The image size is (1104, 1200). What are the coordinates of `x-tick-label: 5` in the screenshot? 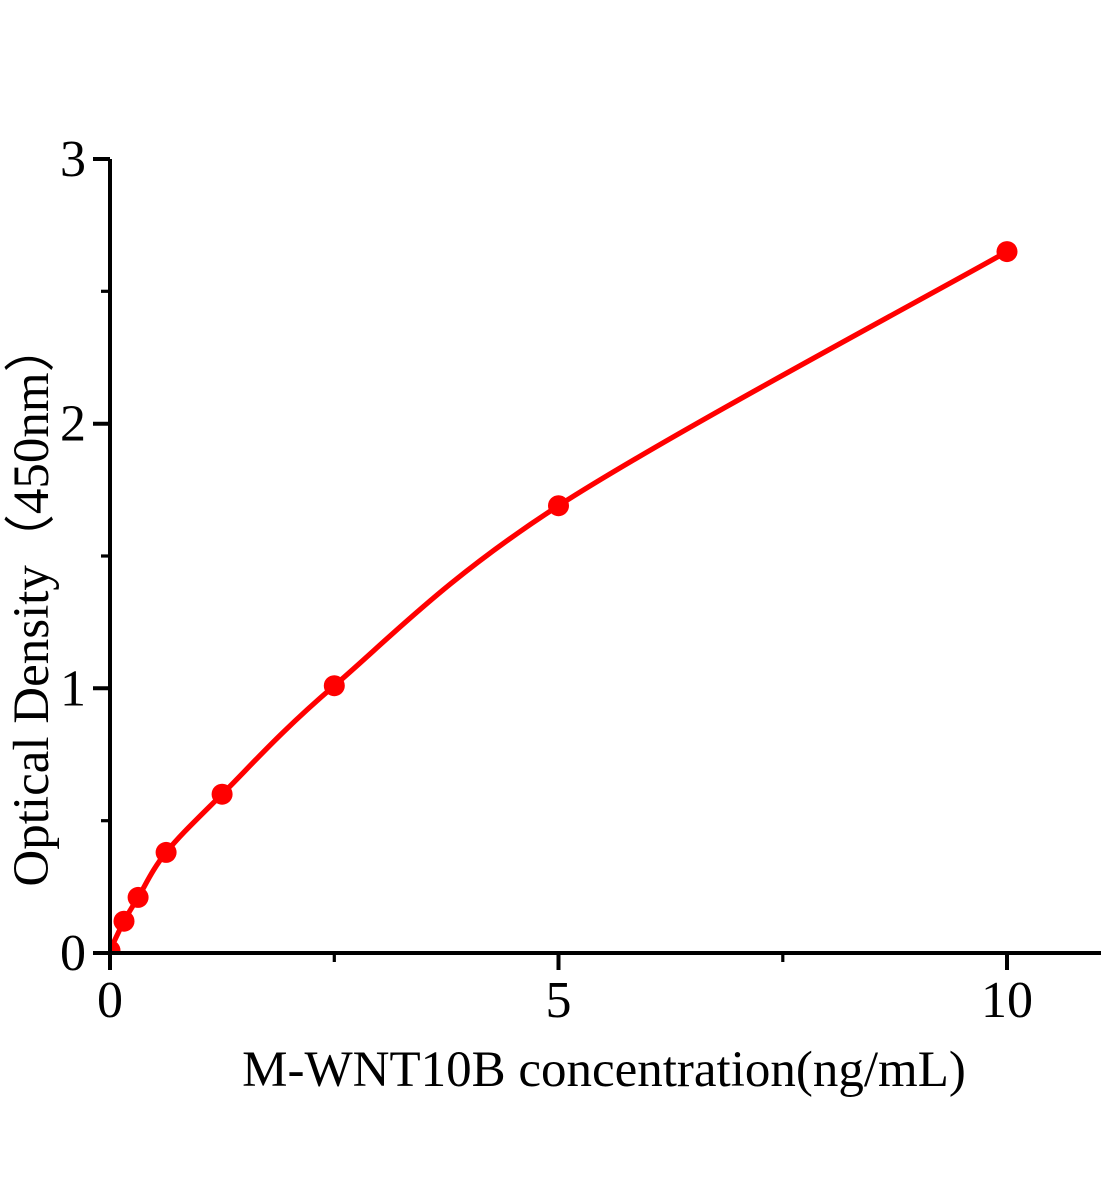 It's located at (559, 1000).